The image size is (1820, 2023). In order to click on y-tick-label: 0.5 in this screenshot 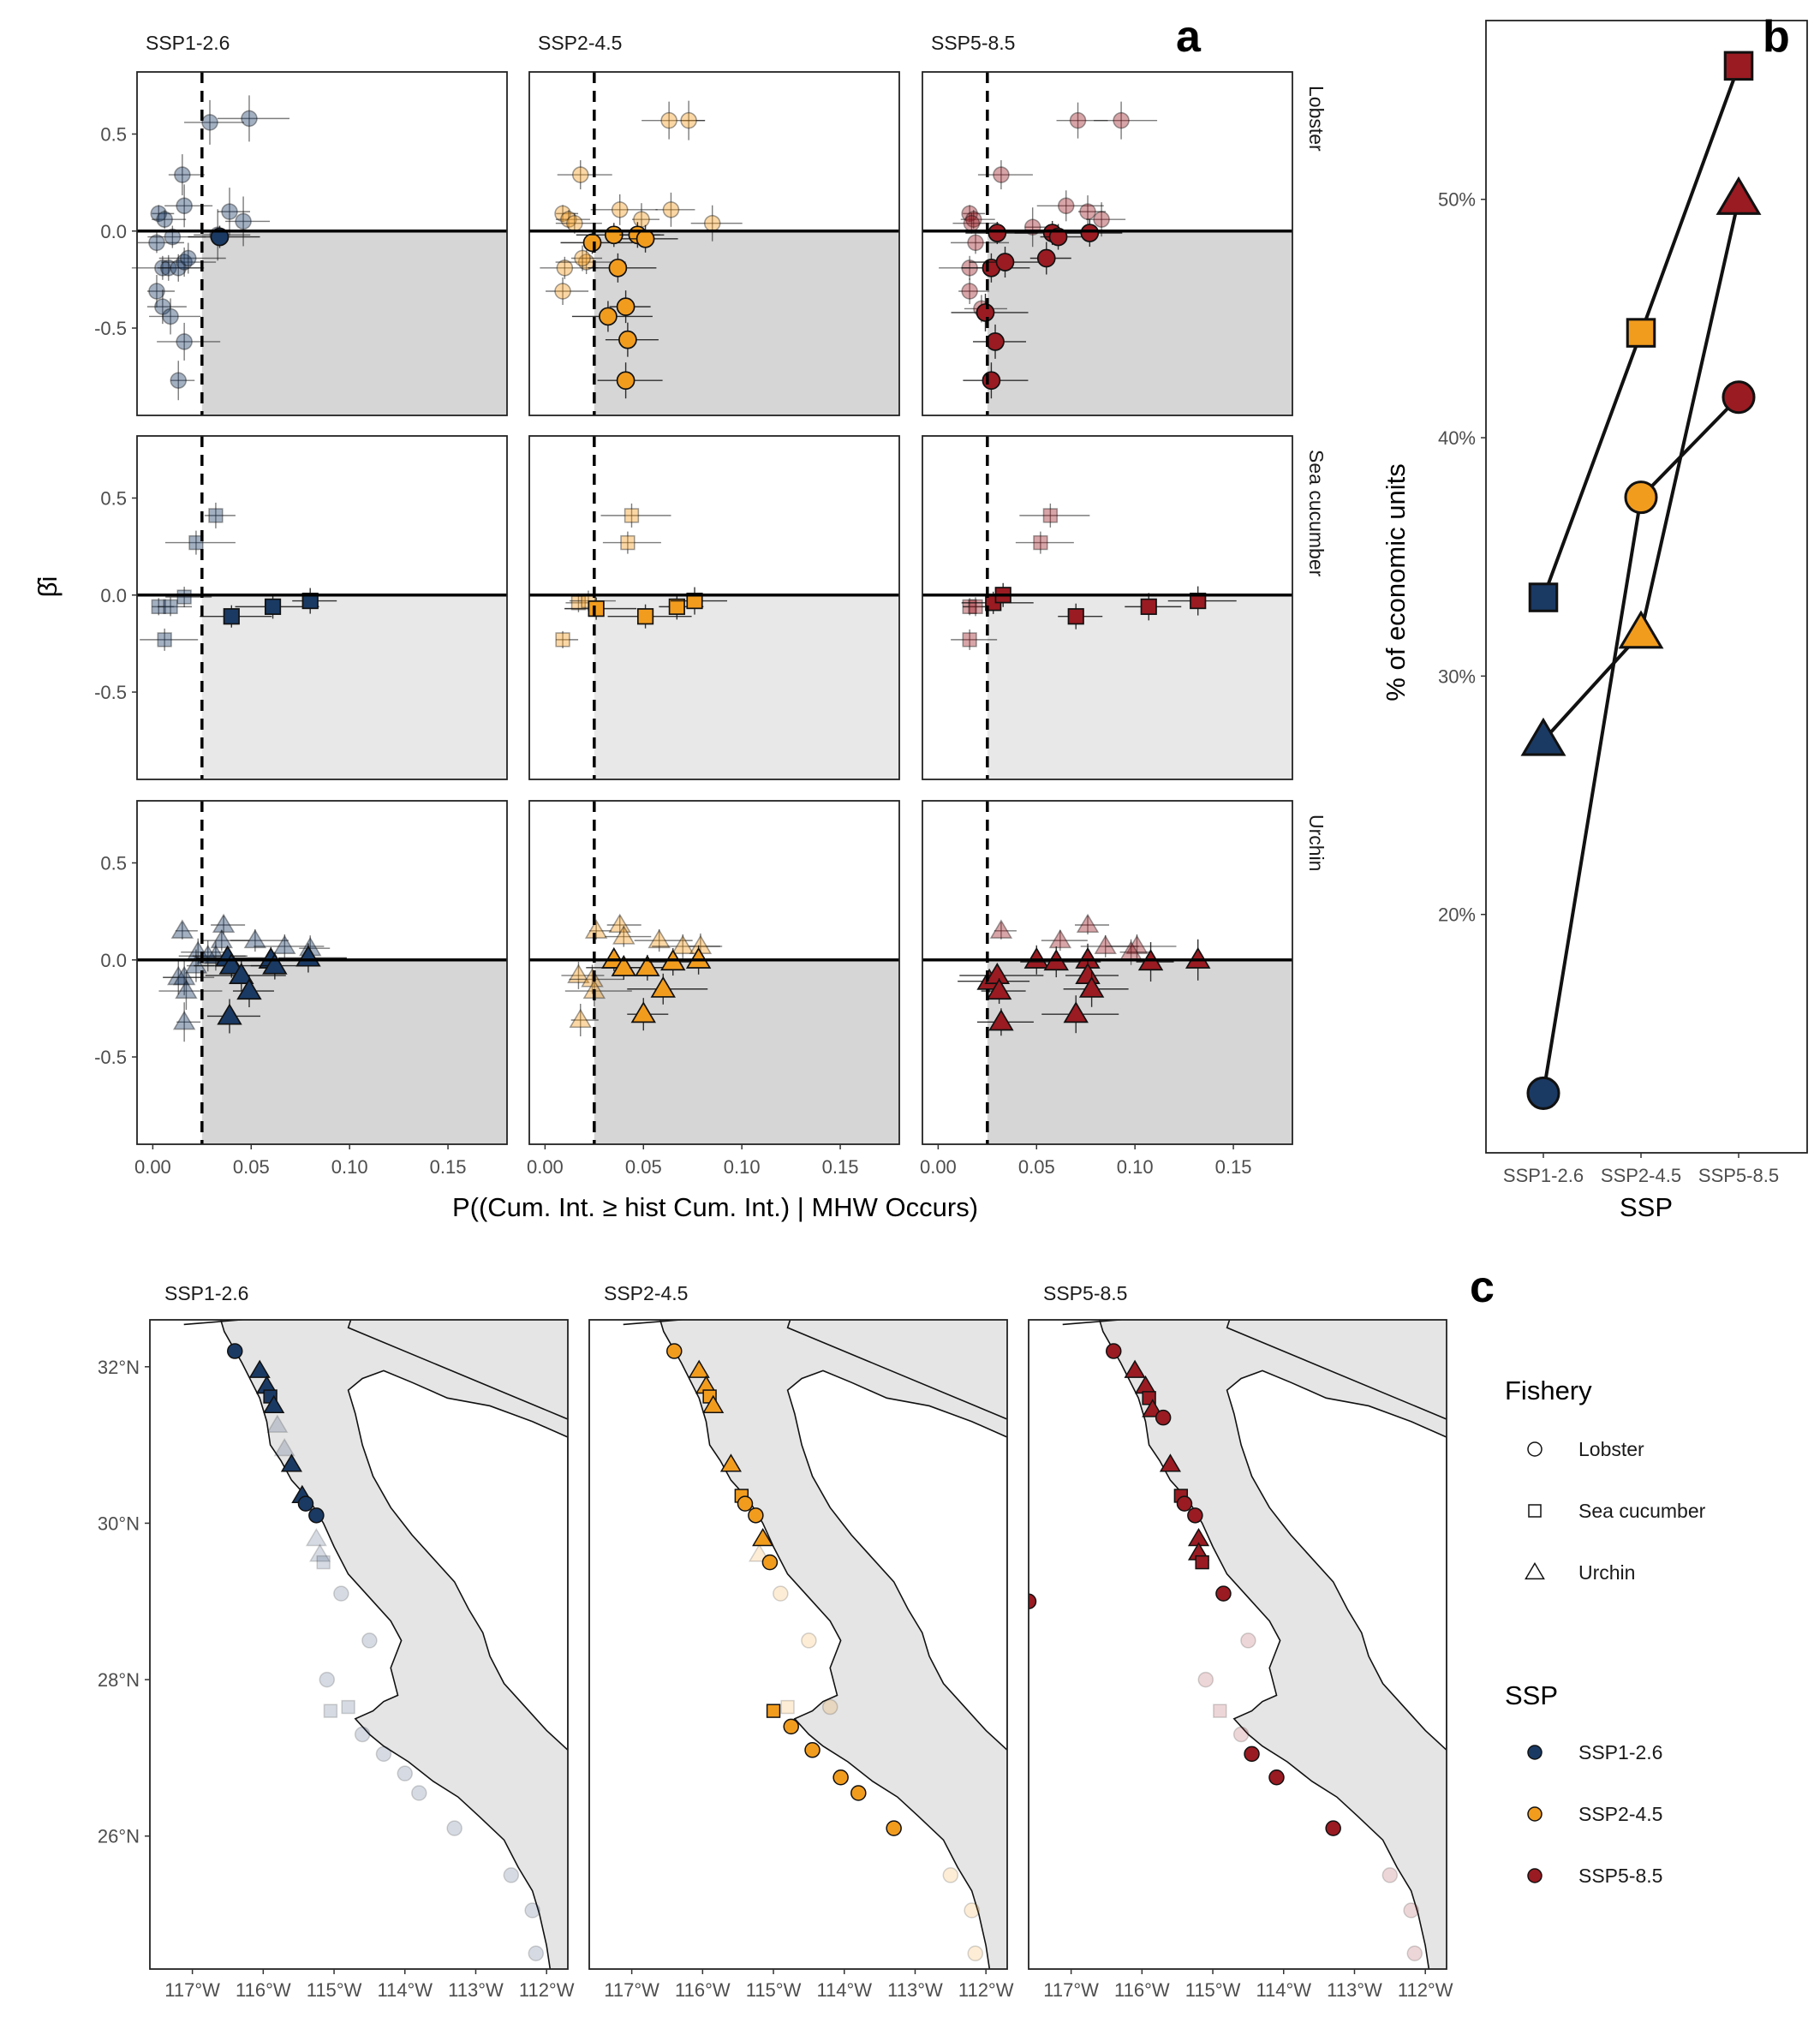, I will do `click(114, 863)`.